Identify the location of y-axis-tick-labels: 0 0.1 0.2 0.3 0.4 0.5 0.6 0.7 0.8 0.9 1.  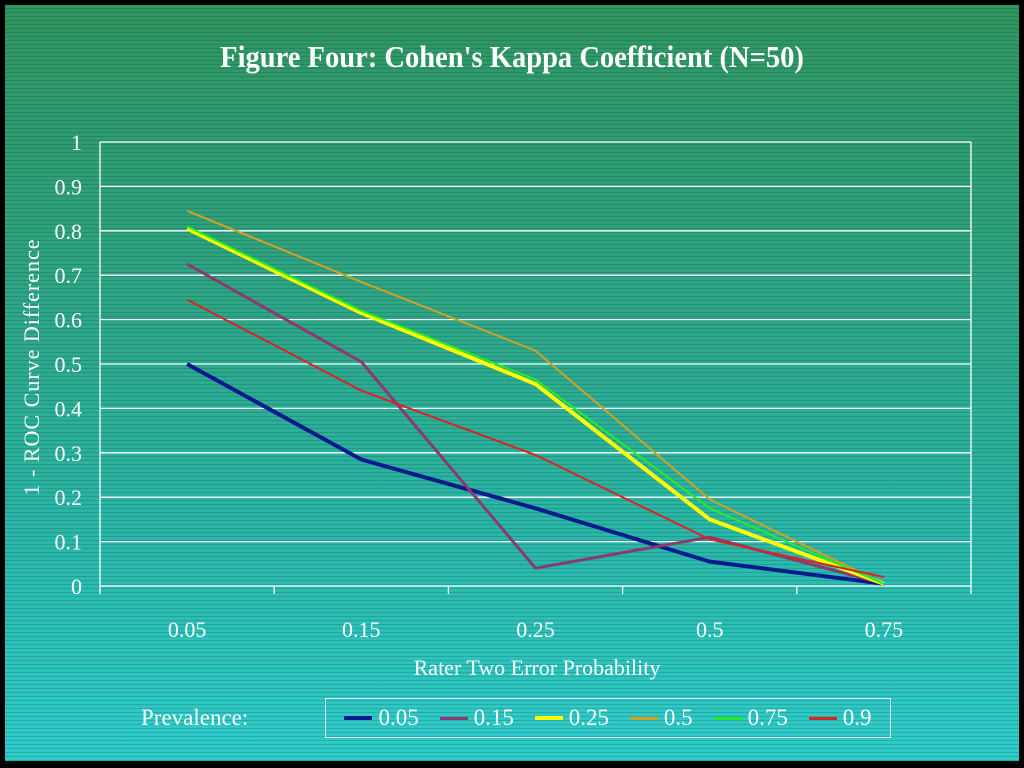
(69, 364).